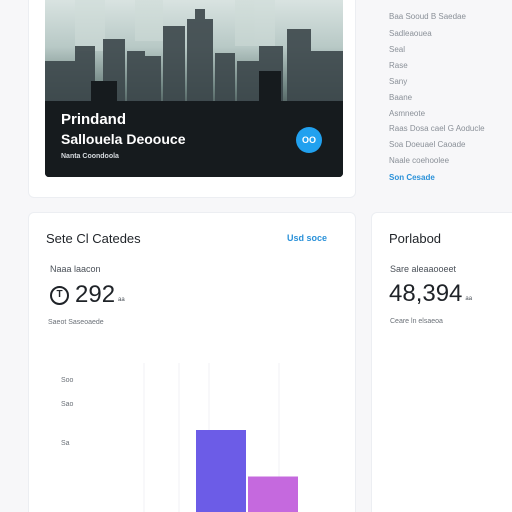  Describe the element at coordinates (419, 160) in the screenshot. I see `side-list-item: Naale coehoolee` at that location.